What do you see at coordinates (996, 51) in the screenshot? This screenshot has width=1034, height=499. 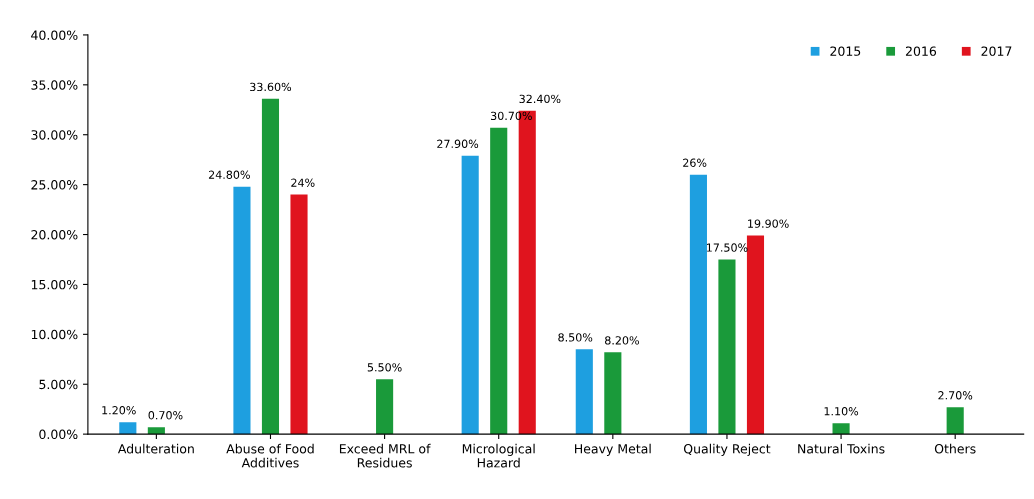 I see `legend-label: 2017` at bounding box center [996, 51].